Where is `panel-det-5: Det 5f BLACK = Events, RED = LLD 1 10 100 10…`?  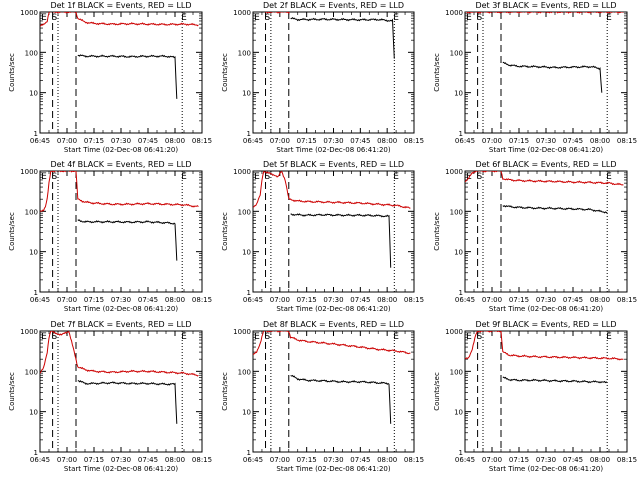 panel-det-5: Det 5f BLACK = Events, RED = LLD 1 10 100 10… is located at coordinates (322, 236).